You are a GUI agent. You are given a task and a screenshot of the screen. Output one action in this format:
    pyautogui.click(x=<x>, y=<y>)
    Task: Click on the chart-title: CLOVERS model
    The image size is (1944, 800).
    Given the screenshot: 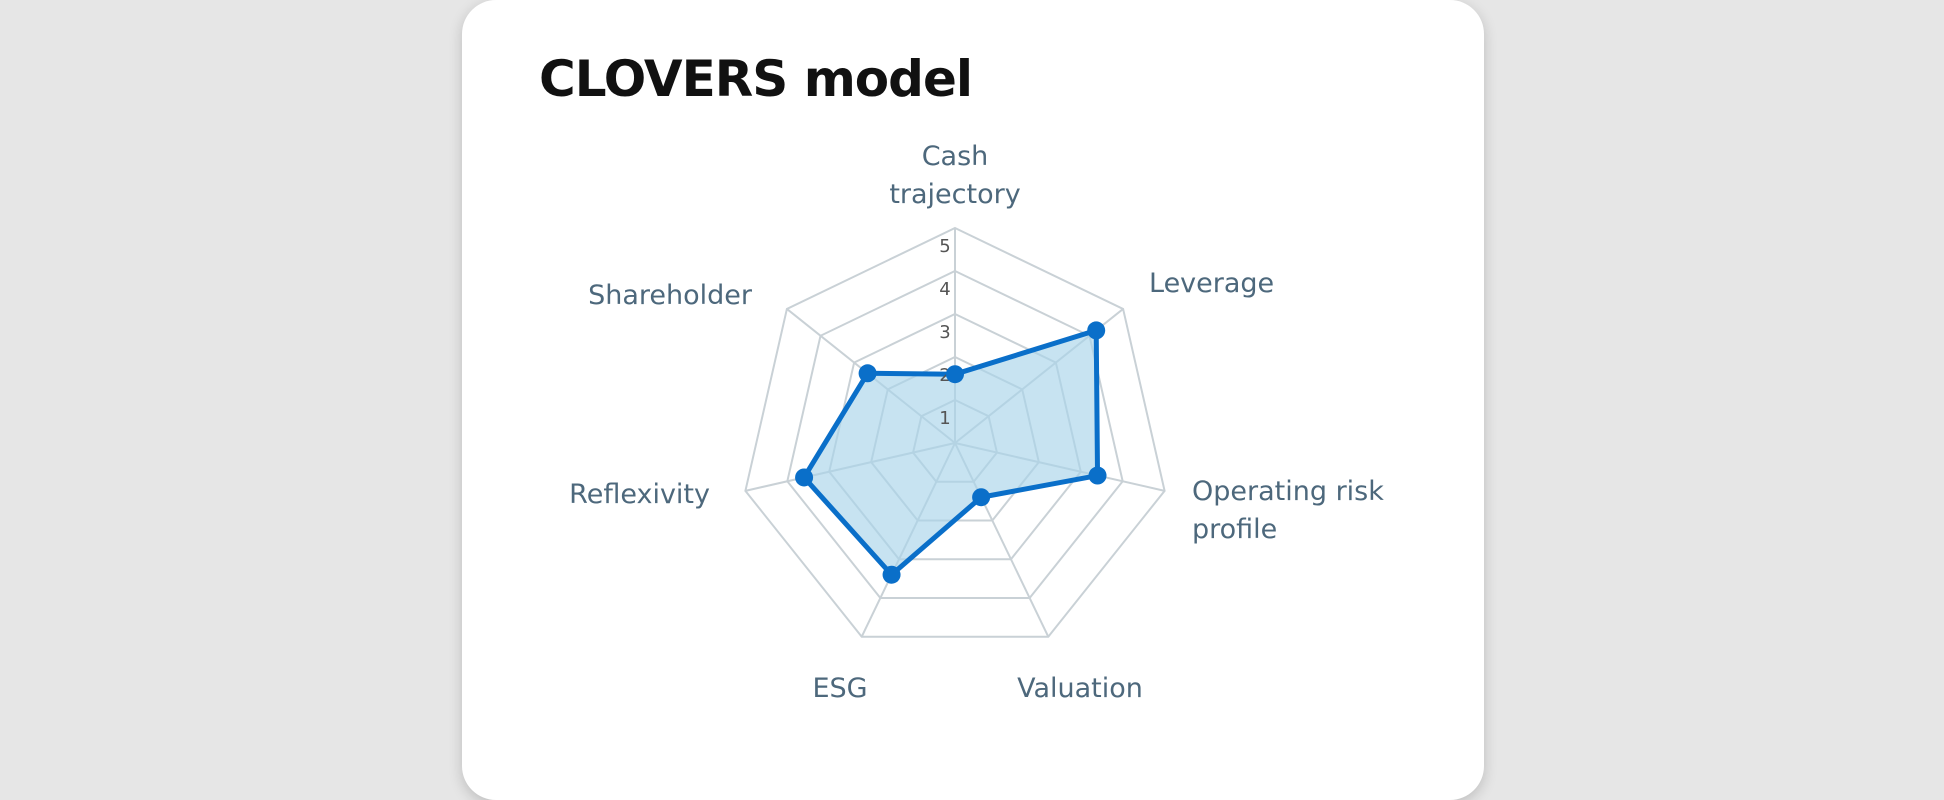 What is the action you would take?
    pyautogui.click(x=756, y=79)
    